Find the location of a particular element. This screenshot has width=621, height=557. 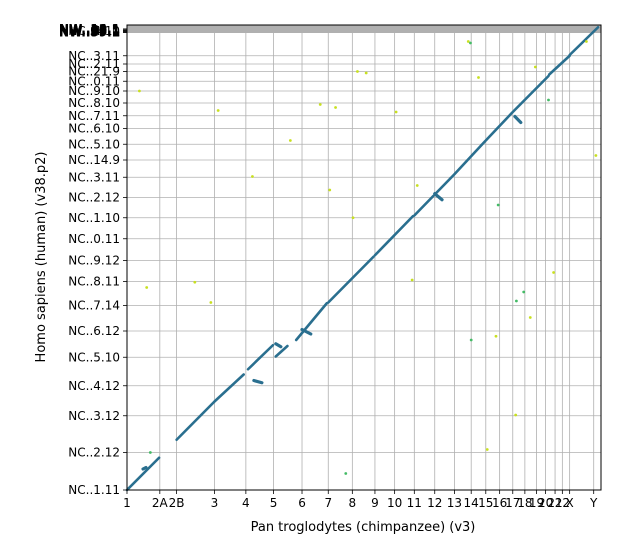

x-tick-label: 22 is located at coordinates (562, 503).